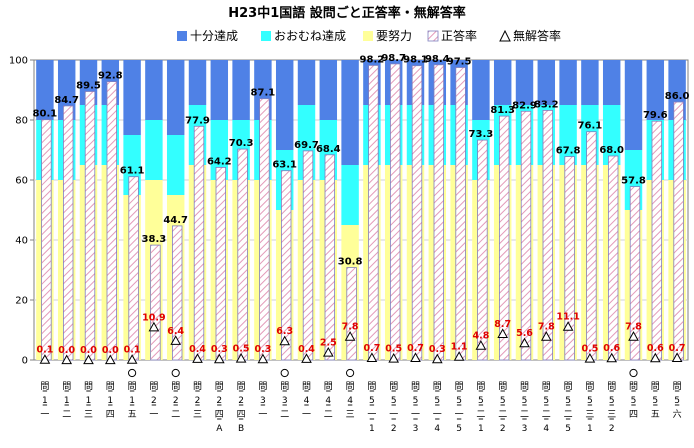 This screenshot has width=694, height=448. What do you see at coordinates (537, 35) in the screenshot?
I see `legend-label: 無解答率` at bounding box center [537, 35].